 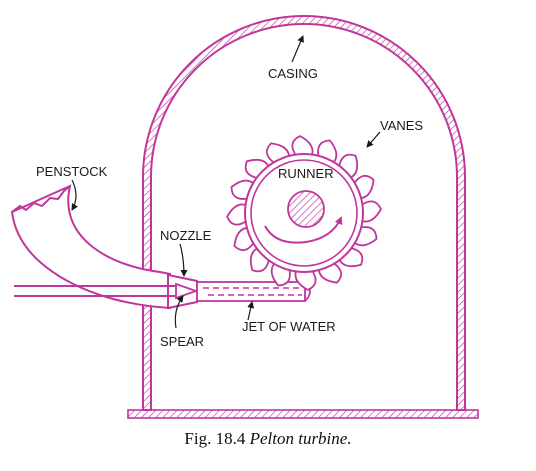 What do you see at coordinates (72, 171) in the screenshot?
I see `penstock-label: PENSTOCK` at bounding box center [72, 171].